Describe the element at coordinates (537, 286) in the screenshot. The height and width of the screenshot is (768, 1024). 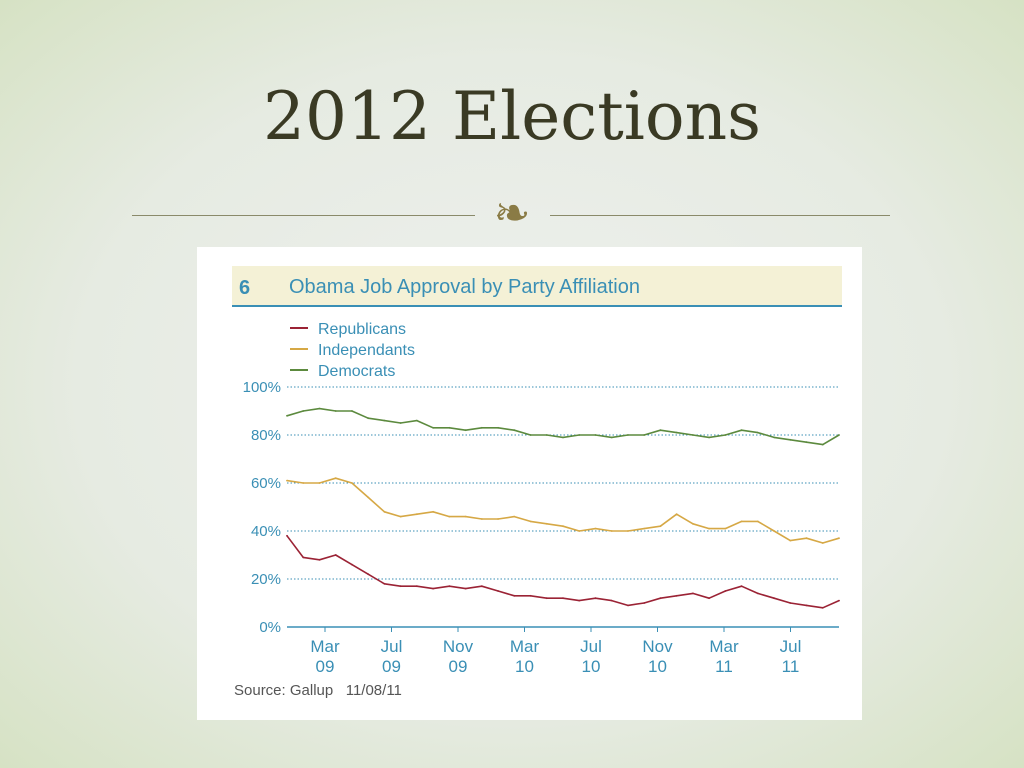
I see `chart-header-band` at that location.